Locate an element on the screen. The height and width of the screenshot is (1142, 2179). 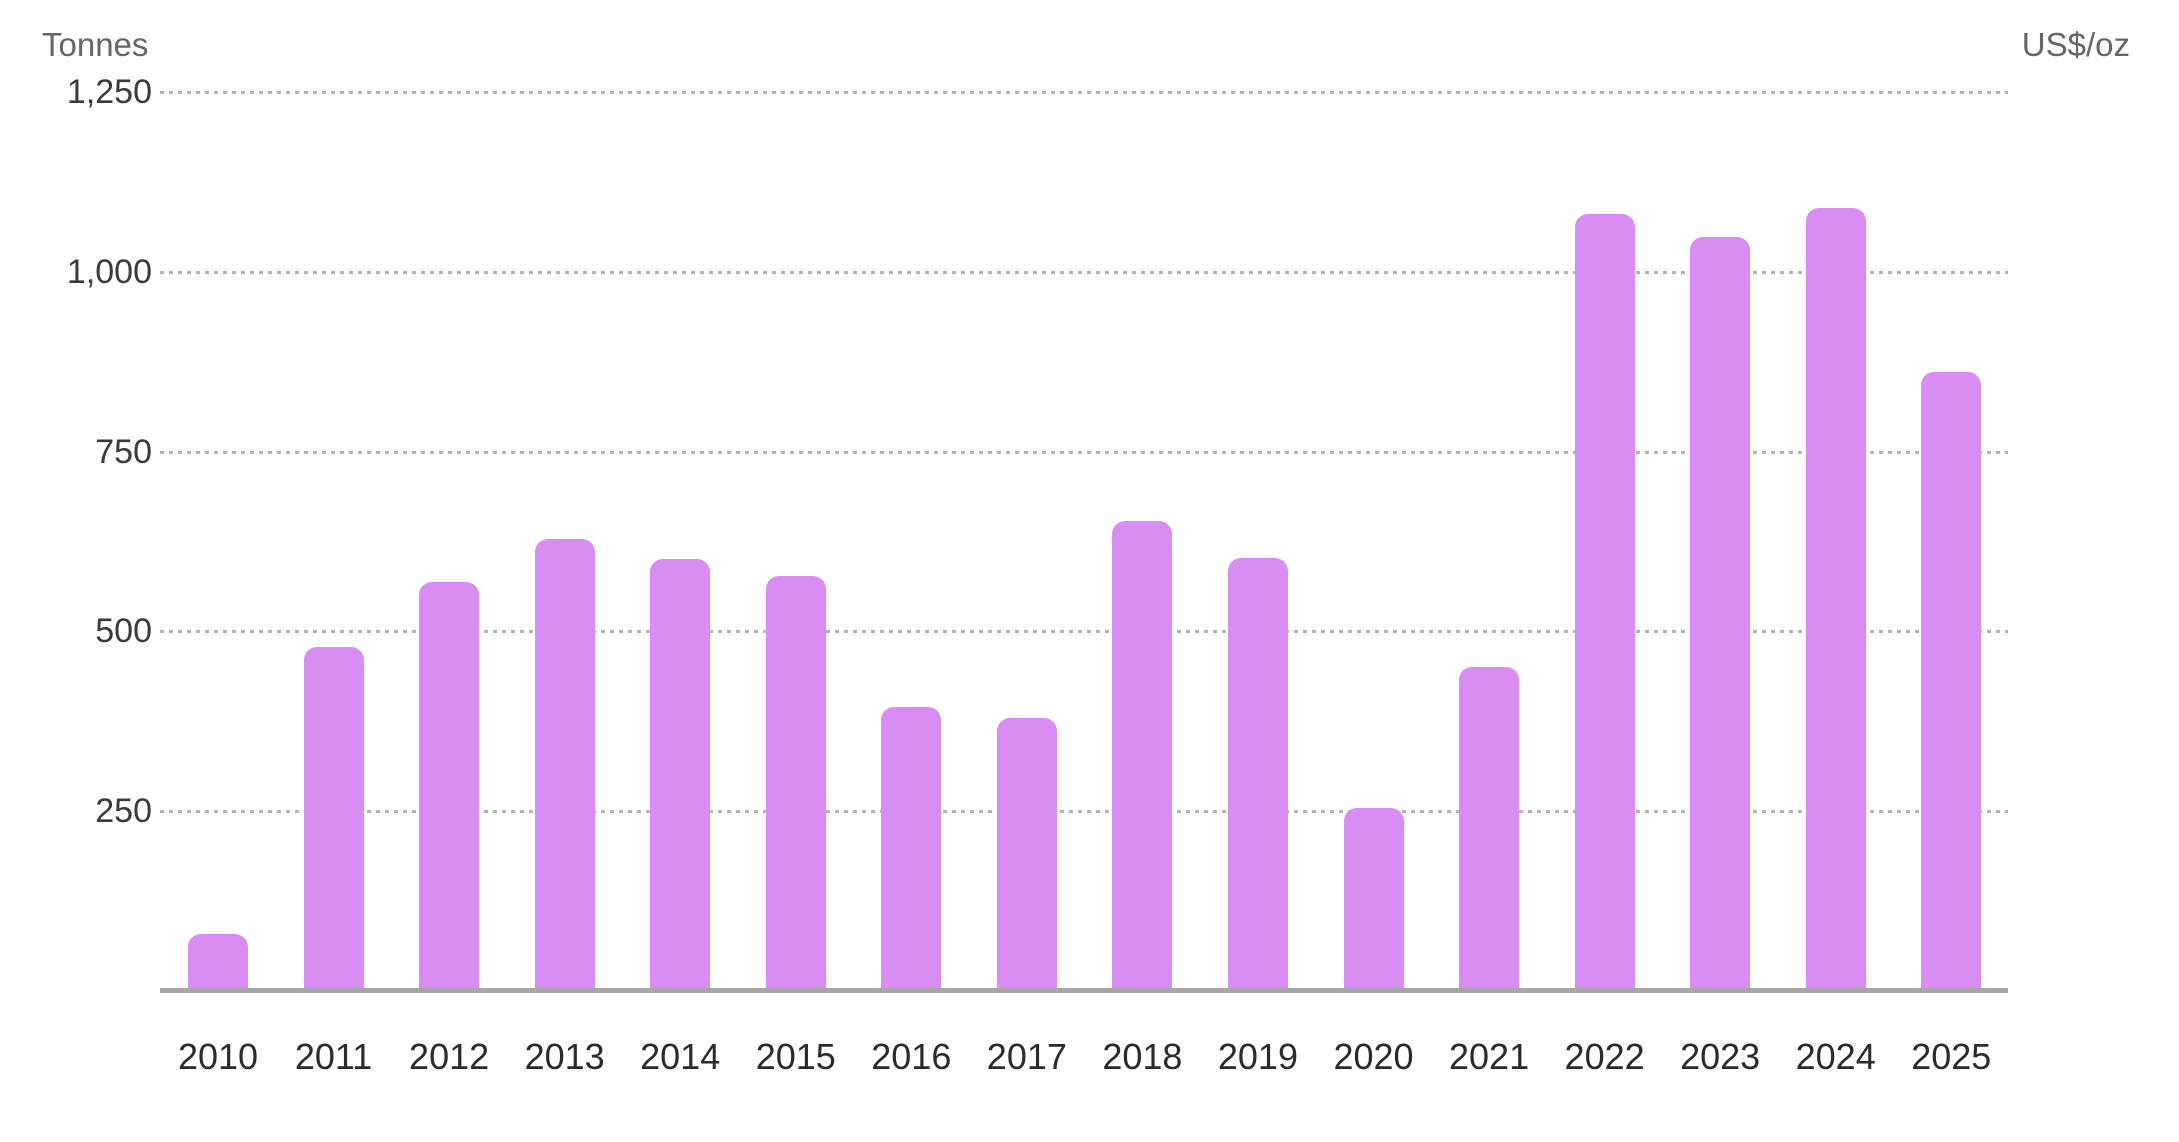
x-label-2025: 2025 is located at coordinates (1951, 1056).